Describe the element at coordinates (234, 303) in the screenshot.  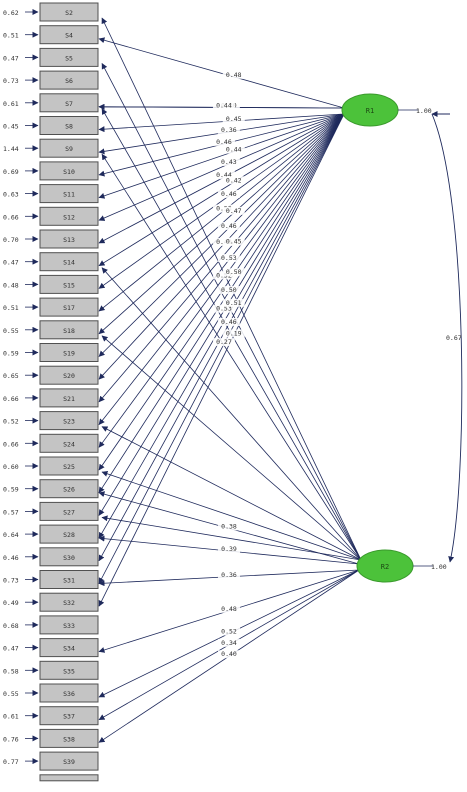
I see `path-coefficient: 0.51` at that location.